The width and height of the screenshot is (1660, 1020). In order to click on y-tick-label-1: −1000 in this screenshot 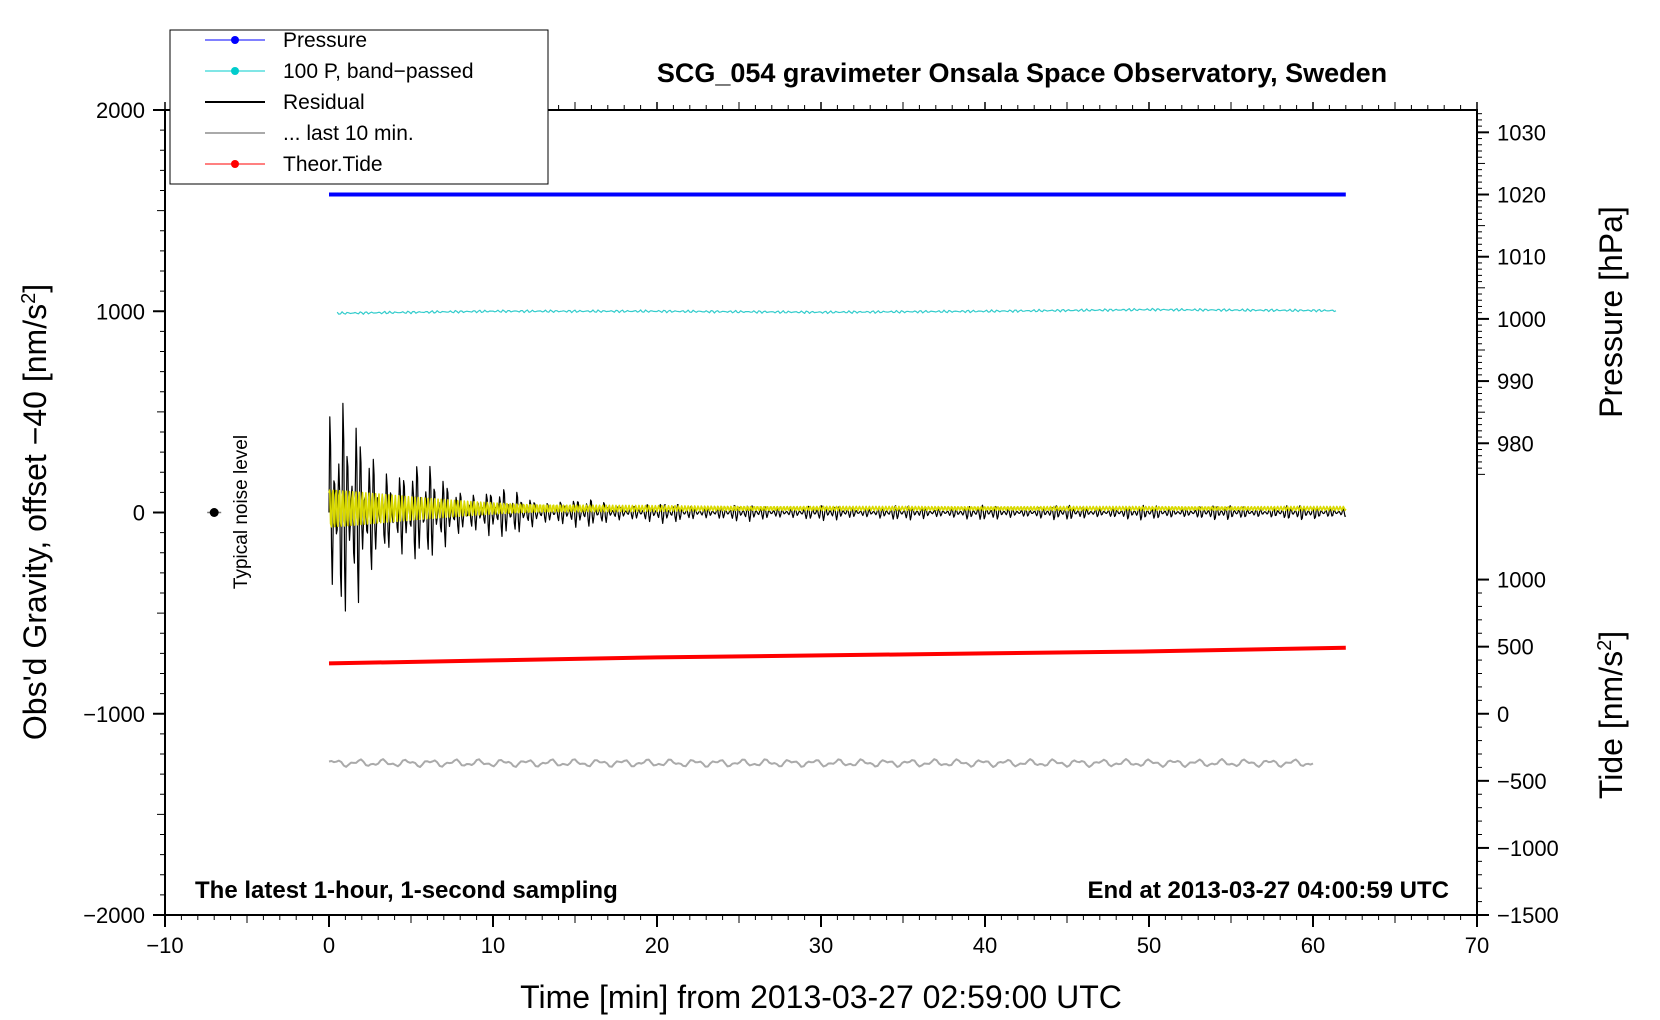, I will do `click(114, 714)`.